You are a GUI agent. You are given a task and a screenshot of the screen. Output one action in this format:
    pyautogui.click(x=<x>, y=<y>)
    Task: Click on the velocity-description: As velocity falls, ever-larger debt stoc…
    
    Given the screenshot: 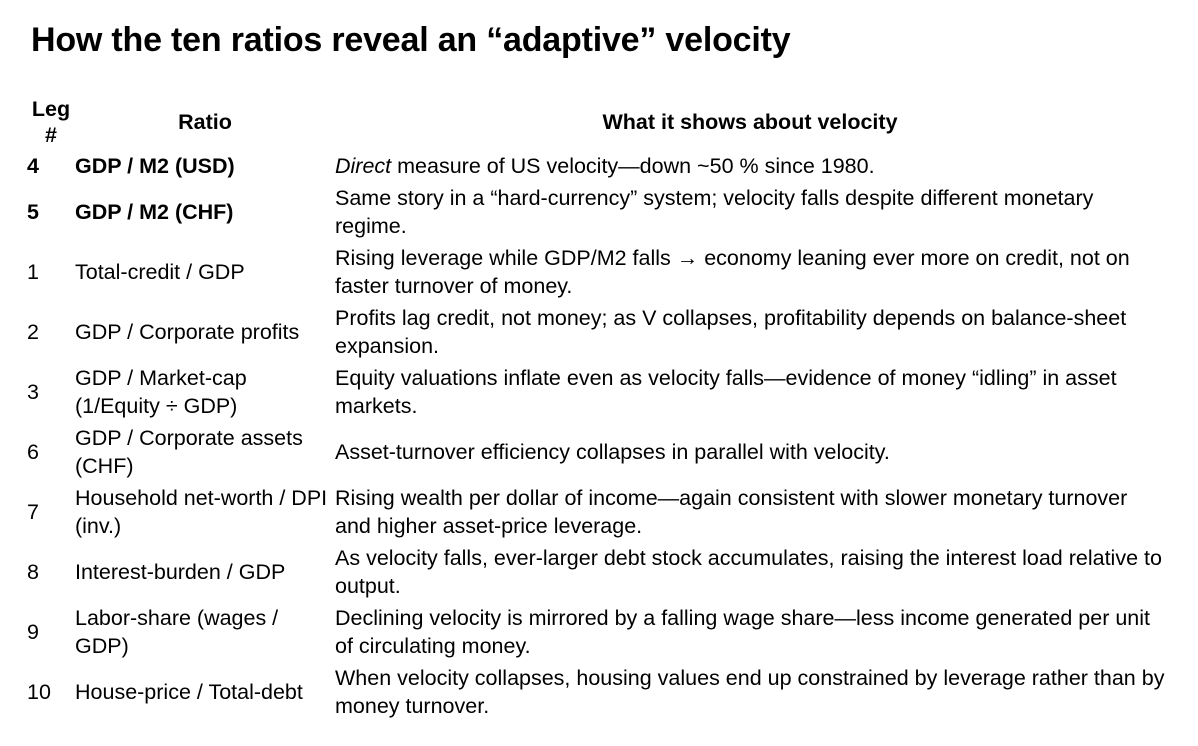 What is the action you would take?
    pyautogui.click(x=750, y=572)
    